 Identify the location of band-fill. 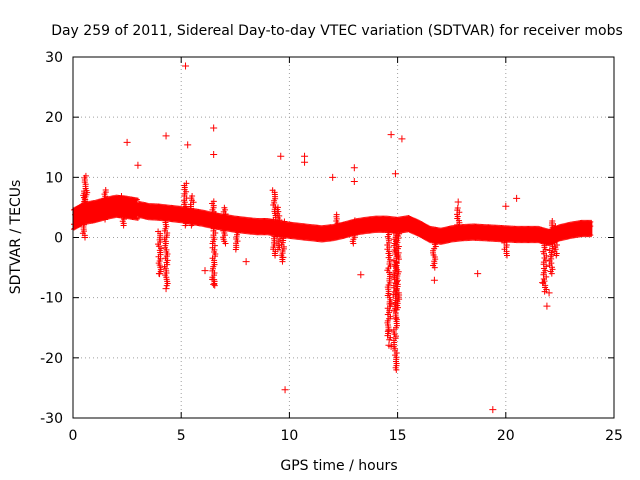
(333, 220).